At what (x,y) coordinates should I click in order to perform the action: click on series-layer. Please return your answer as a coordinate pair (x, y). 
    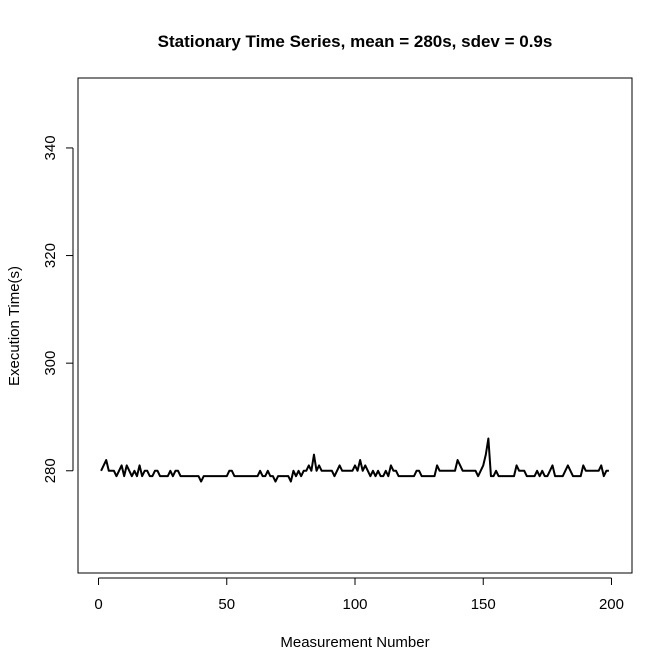
    Looking at the image, I should click on (354, 460).